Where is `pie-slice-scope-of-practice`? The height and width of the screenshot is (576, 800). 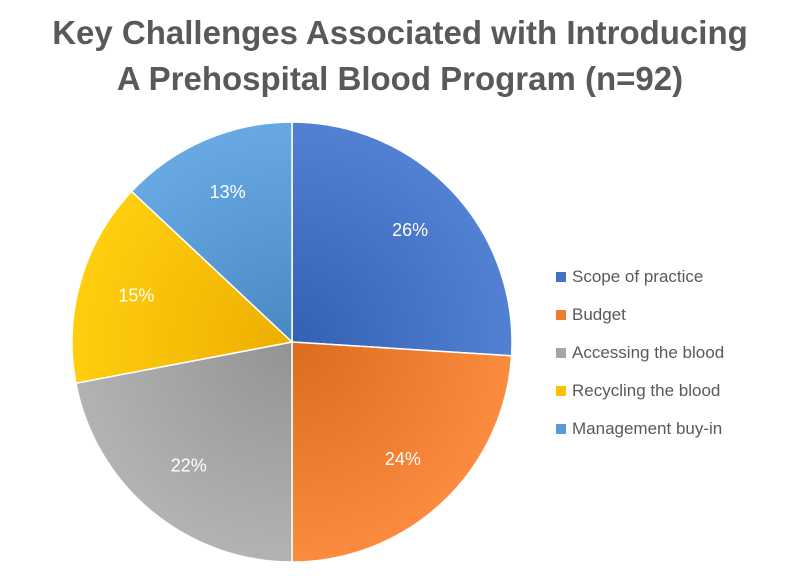 pie-slice-scope-of-practice is located at coordinates (402, 239).